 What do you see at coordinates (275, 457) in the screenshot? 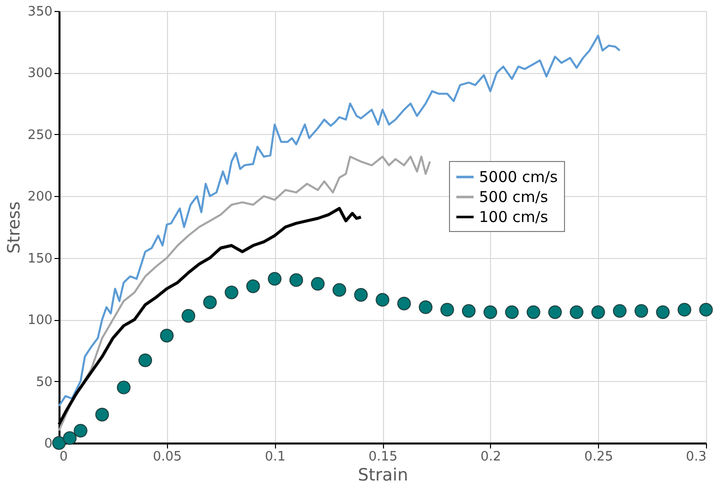
I see `x-tick-label: 0.1` at bounding box center [275, 457].